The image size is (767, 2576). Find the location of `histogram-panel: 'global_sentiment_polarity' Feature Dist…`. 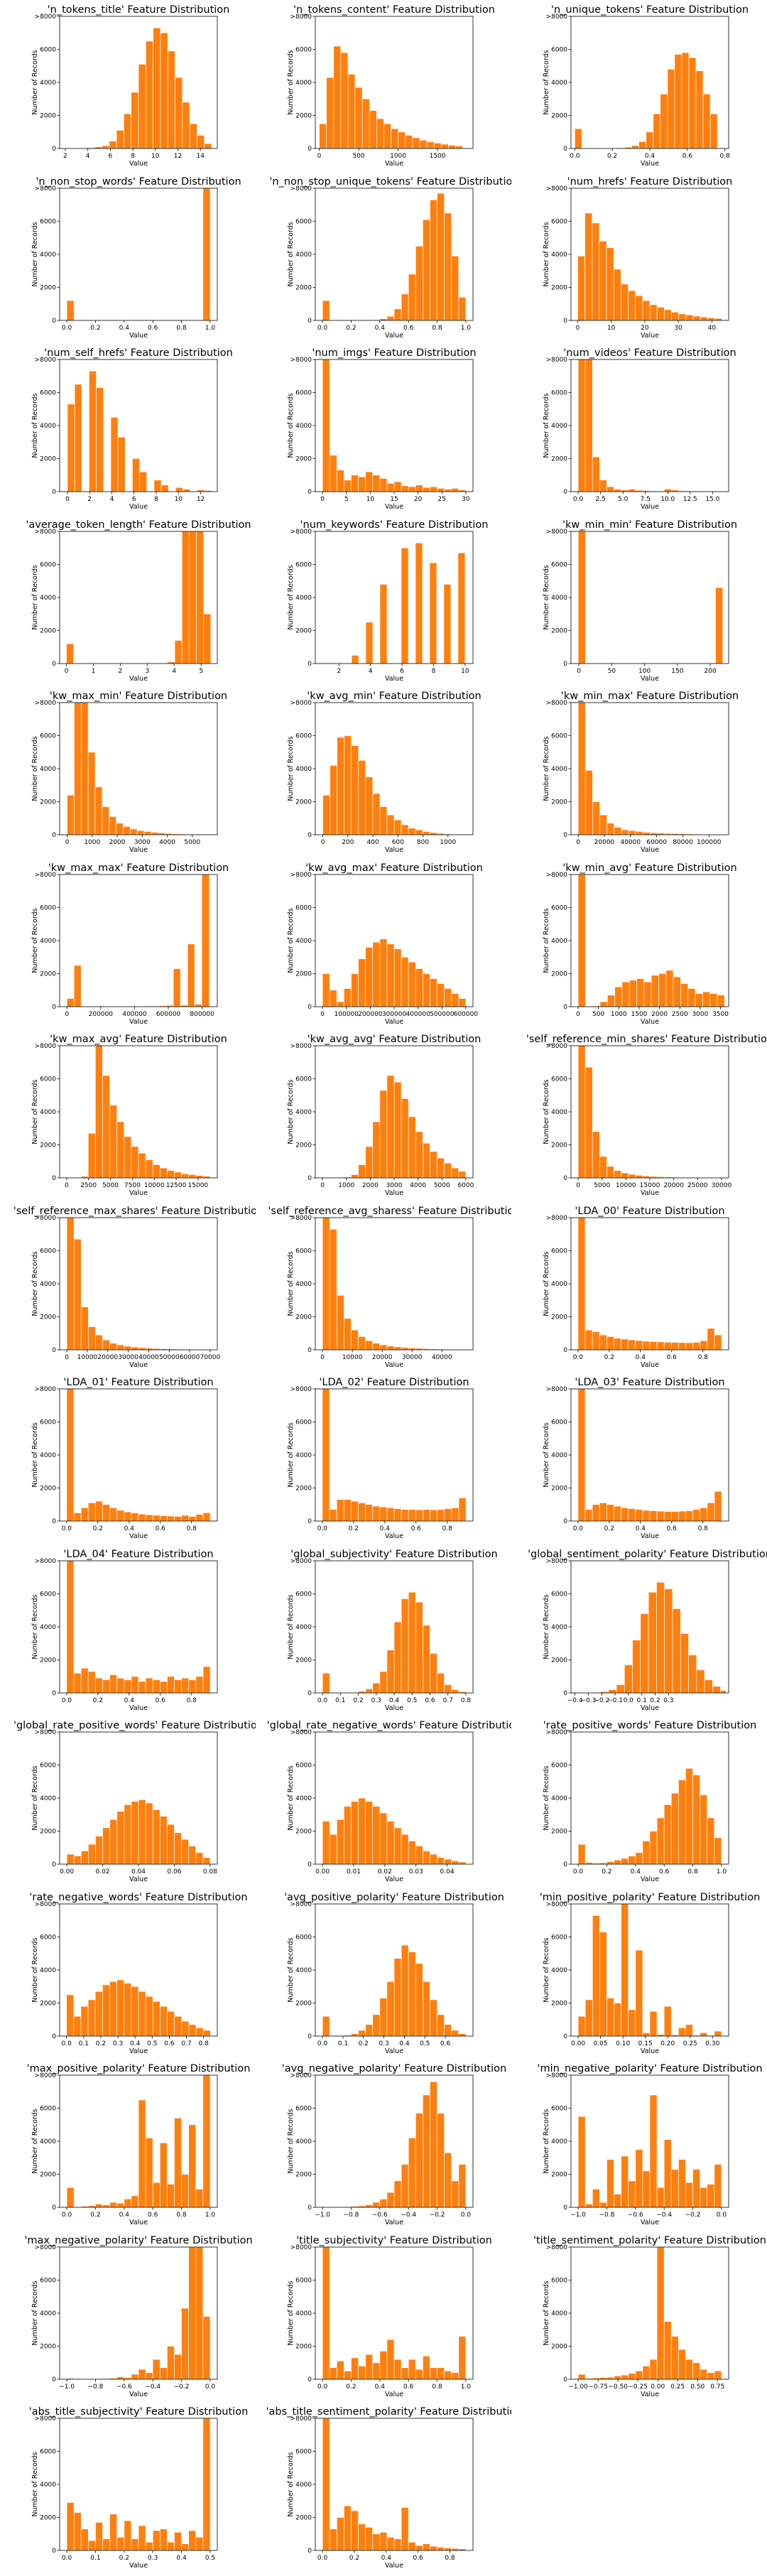

histogram-panel: 'global_sentiment_polarity' Feature Dist… is located at coordinates (639, 1633).